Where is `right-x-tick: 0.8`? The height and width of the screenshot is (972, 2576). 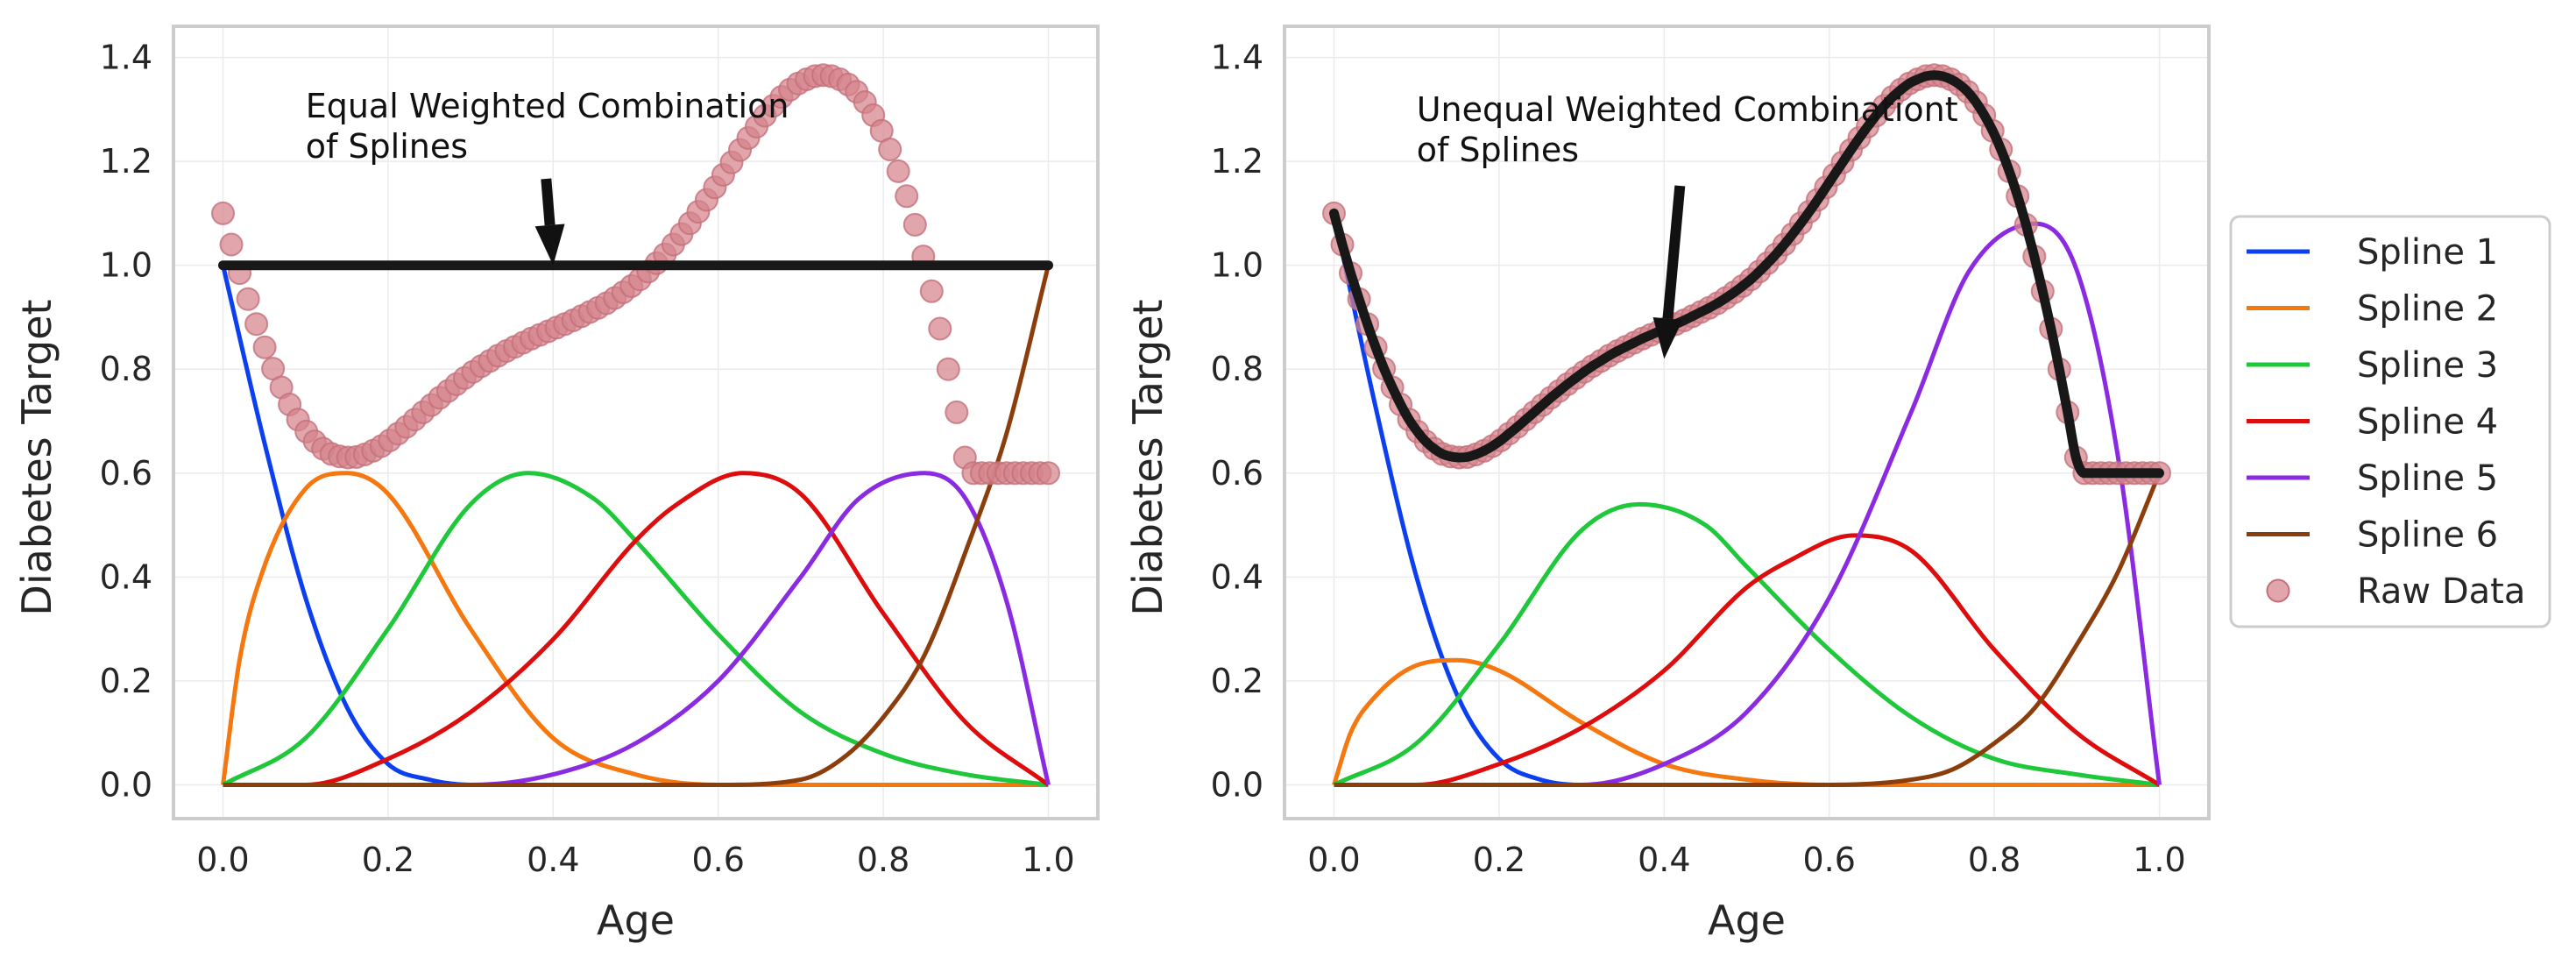
right-x-tick: 0.8 is located at coordinates (1994, 860).